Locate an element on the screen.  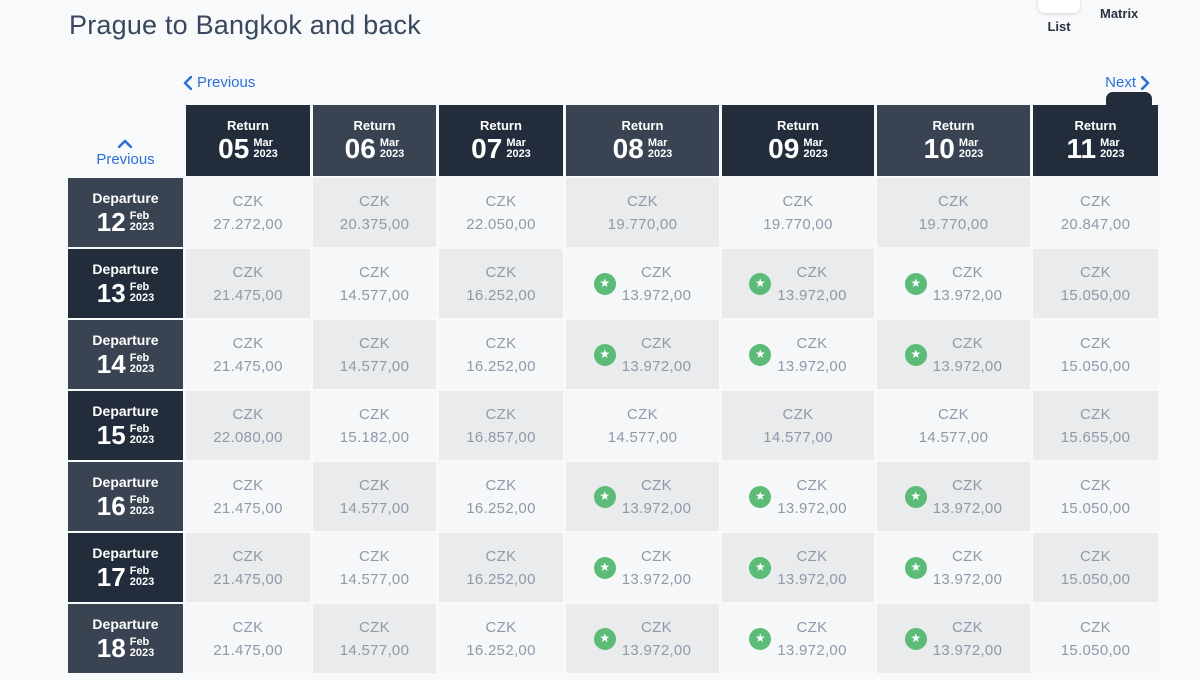
previous-columns-link: Previous is located at coordinates (219, 82).